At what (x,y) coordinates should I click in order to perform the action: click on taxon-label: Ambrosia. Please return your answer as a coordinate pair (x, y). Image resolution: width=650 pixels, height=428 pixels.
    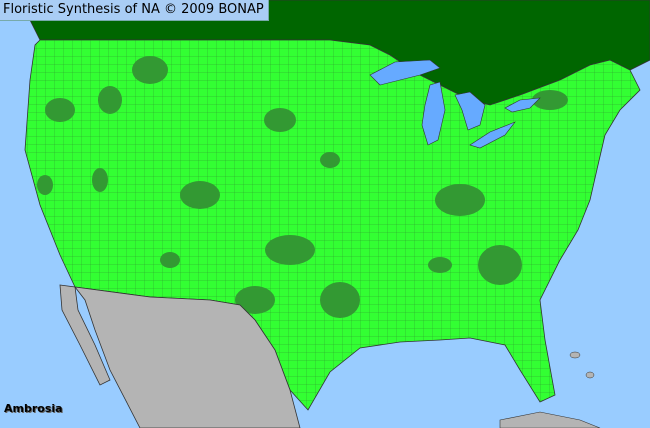
    Looking at the image, I should click on (33, 408).